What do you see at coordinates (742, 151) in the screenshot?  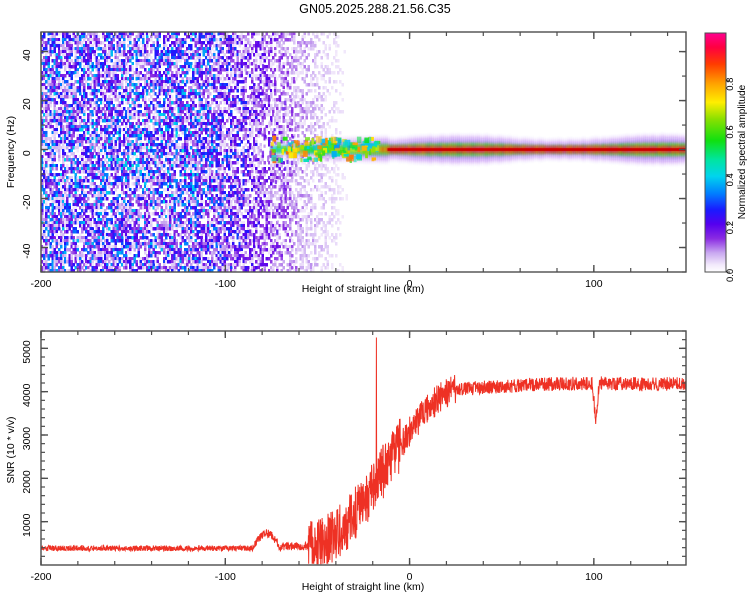 I see `colorbar-label: Normalized spectral amplitude` at bounding box center [742, 151].